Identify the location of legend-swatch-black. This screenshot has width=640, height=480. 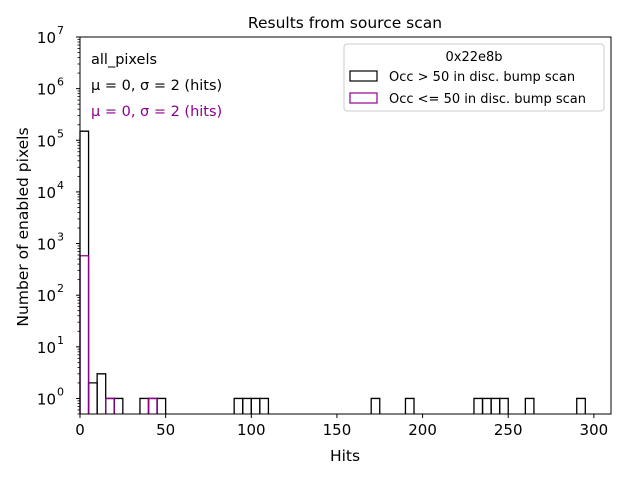
(363, 76).